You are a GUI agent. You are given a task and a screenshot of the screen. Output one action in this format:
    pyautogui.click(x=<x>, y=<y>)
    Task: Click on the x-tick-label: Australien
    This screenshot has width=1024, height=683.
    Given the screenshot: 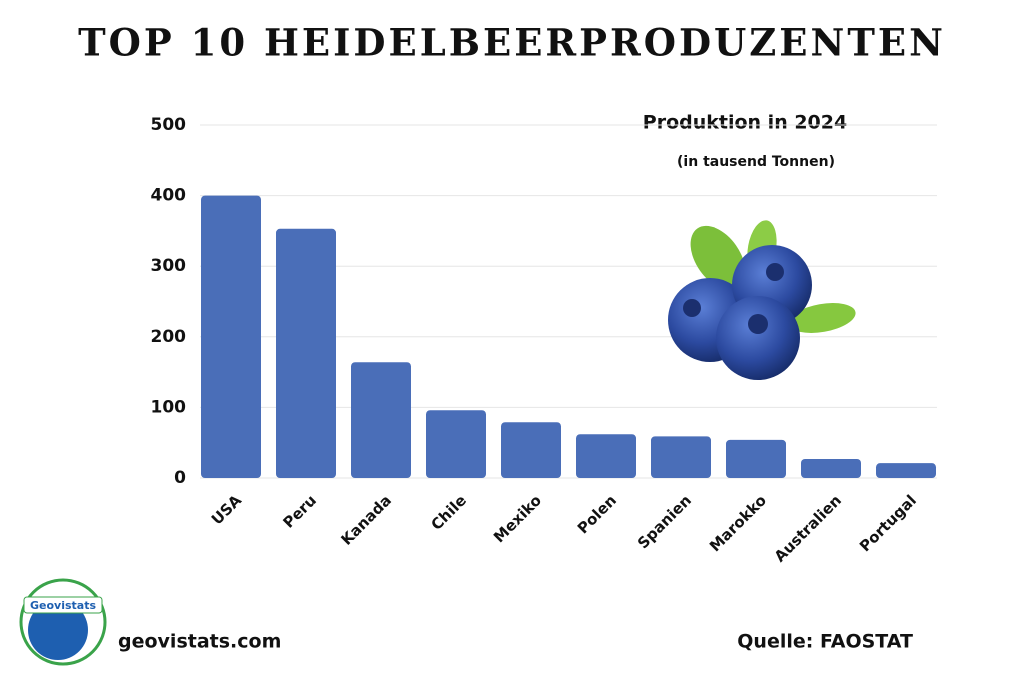 What is the action you would take?
    pyautogui.click(x=808, y=528)
    